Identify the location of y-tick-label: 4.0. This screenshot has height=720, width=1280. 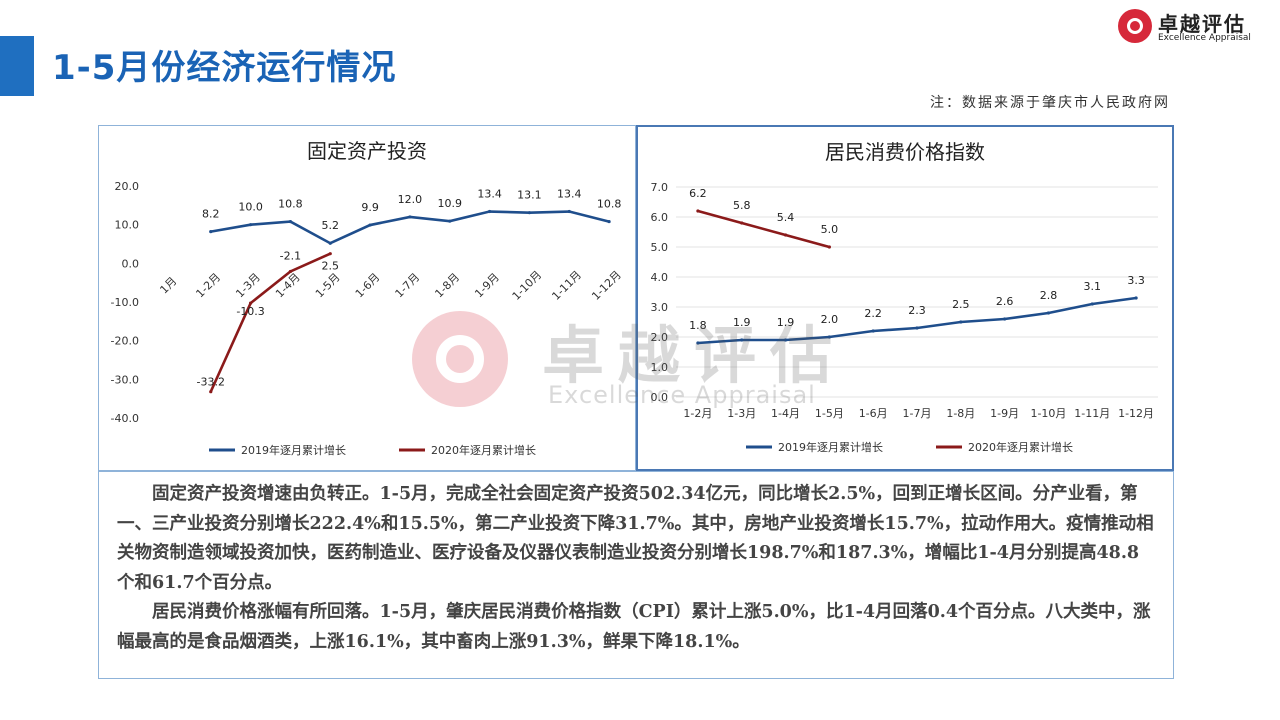
(660, 277).